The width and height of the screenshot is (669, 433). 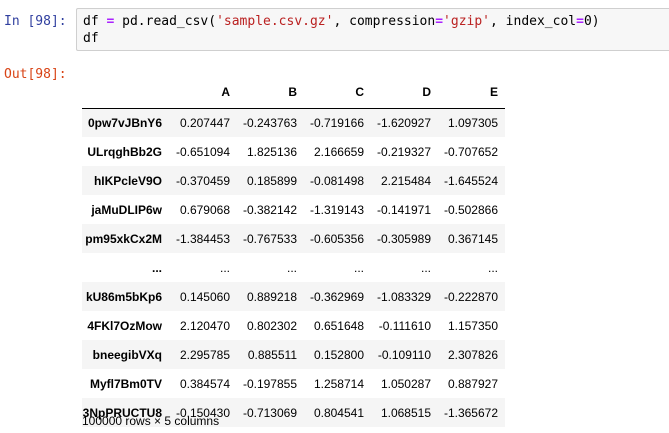 I want to click on table-cell: -0.605356, so click(x=336, y=238).